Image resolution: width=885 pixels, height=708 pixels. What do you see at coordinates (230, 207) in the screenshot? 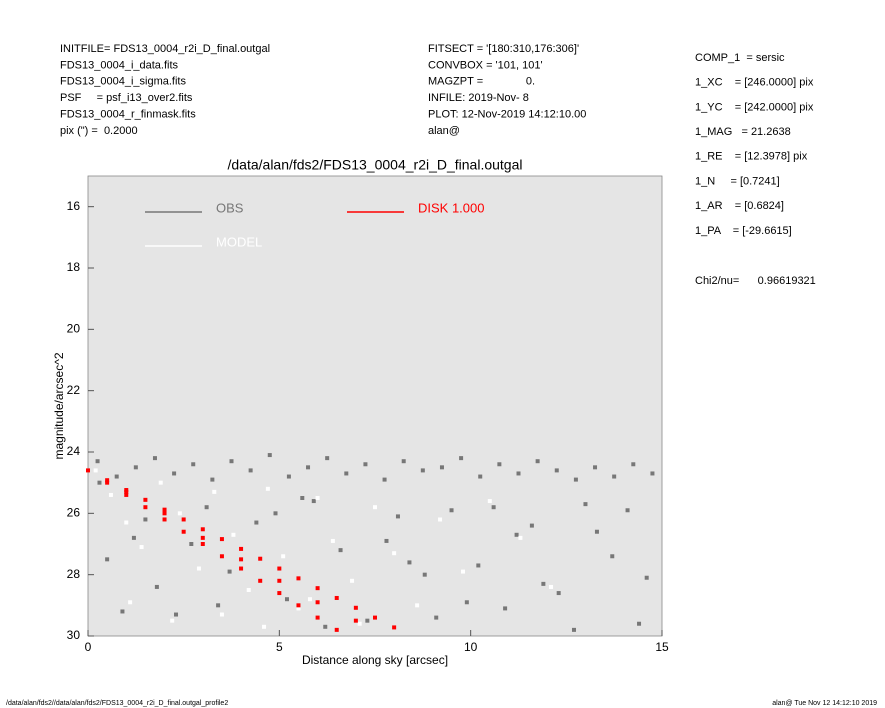
I see `legend-label: OBS` at bounding box center [230, 207].